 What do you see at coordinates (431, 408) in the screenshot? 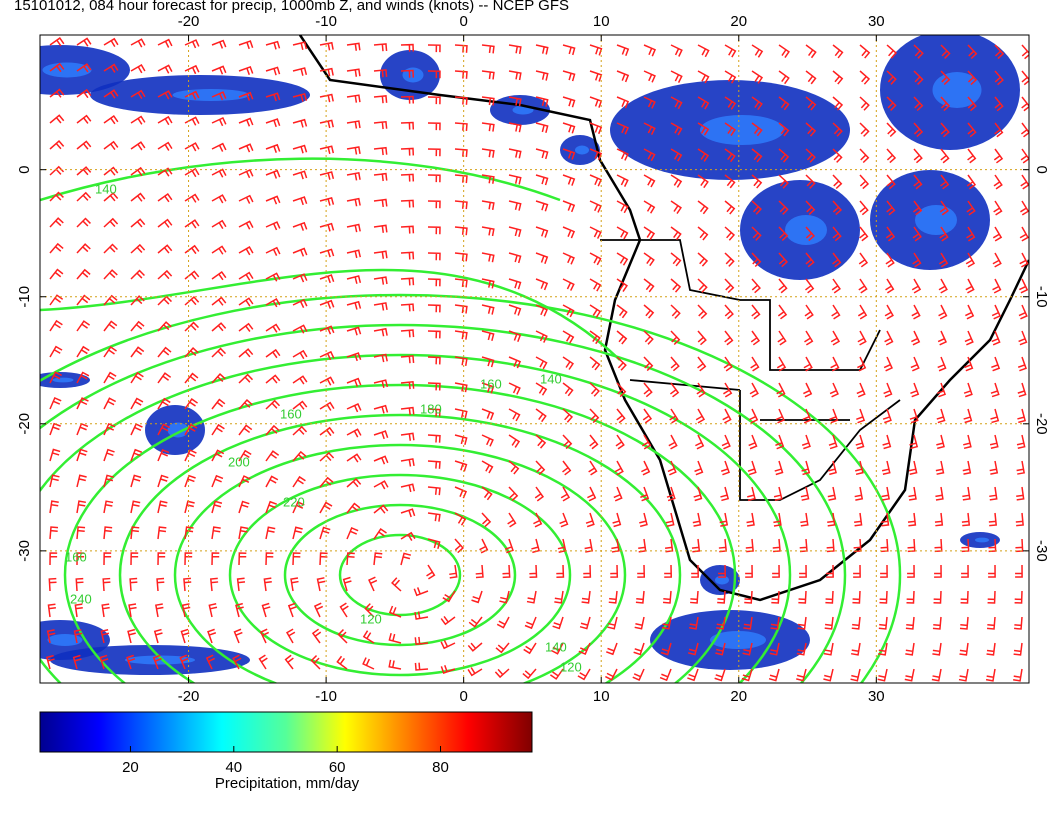
I see `contour-label: 180` at bounding box center [431, 408].